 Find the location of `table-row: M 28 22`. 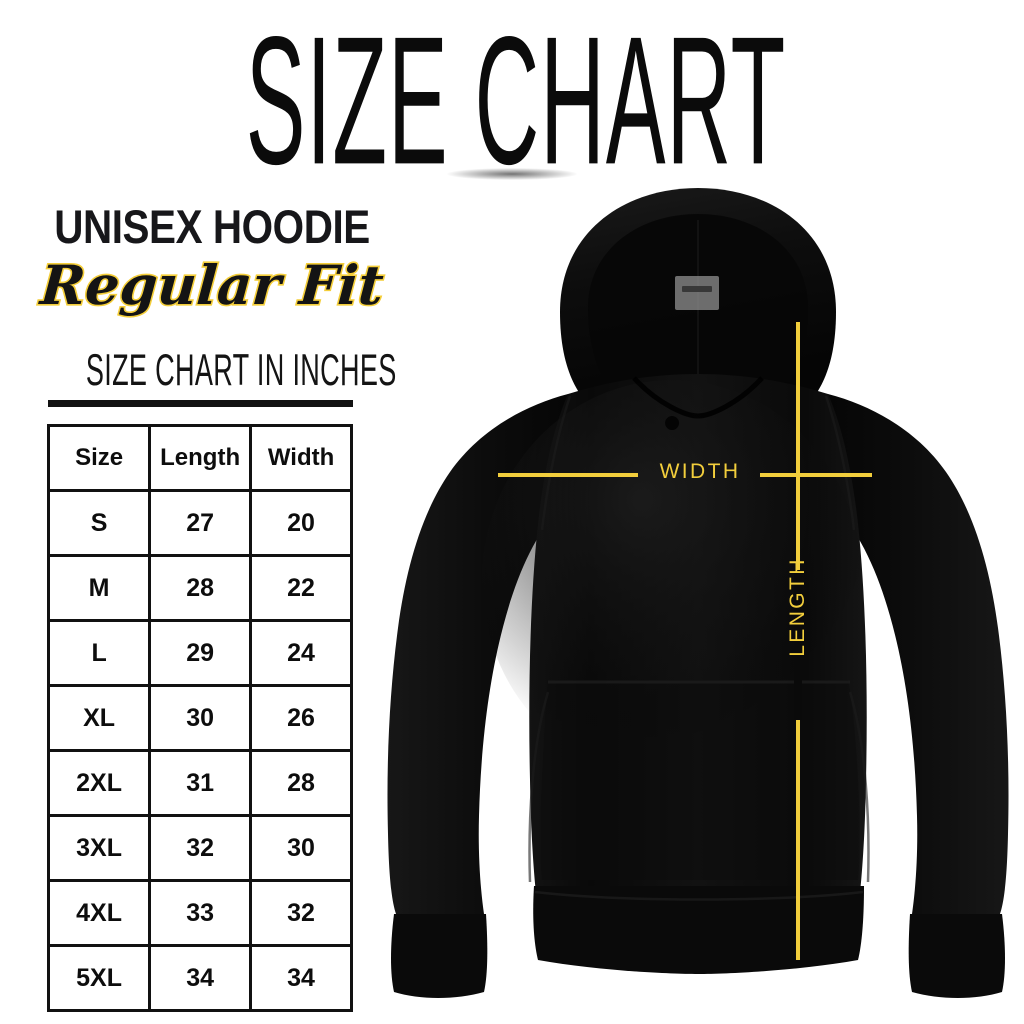

table-row: M 28 22 is located at coordinates (199, 588).